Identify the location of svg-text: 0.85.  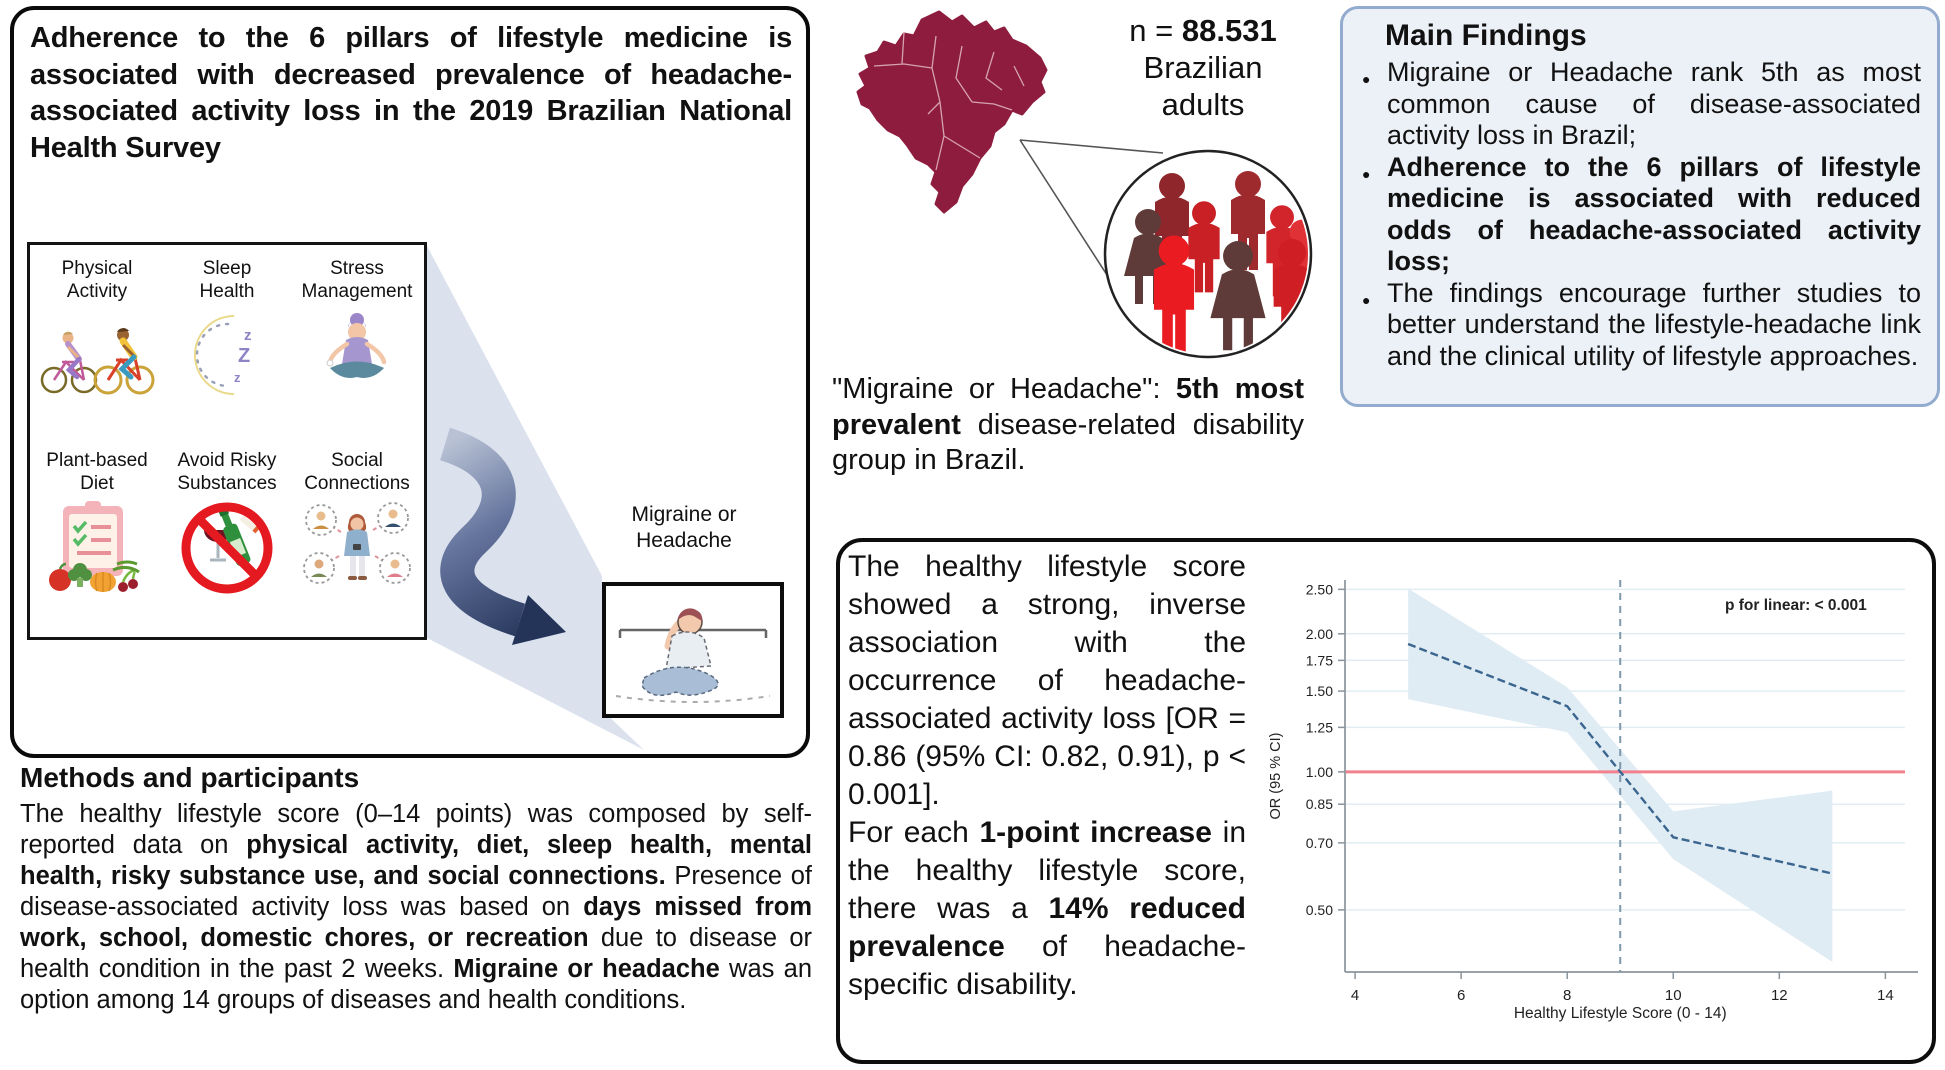
(1319, 804).